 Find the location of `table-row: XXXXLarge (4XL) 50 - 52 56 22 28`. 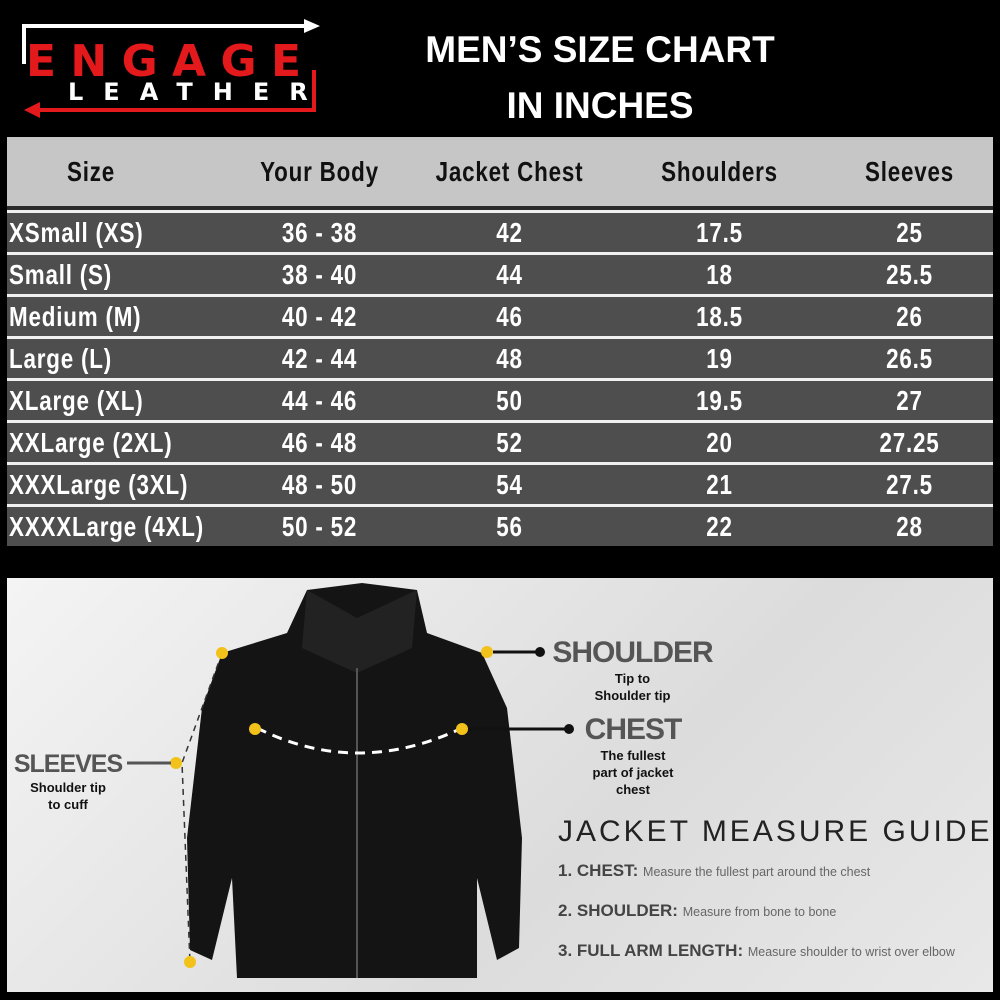

table-row: XXXXLarge (4XL) 50 - 52 56 22 28 is located at coordinates (500, 525).